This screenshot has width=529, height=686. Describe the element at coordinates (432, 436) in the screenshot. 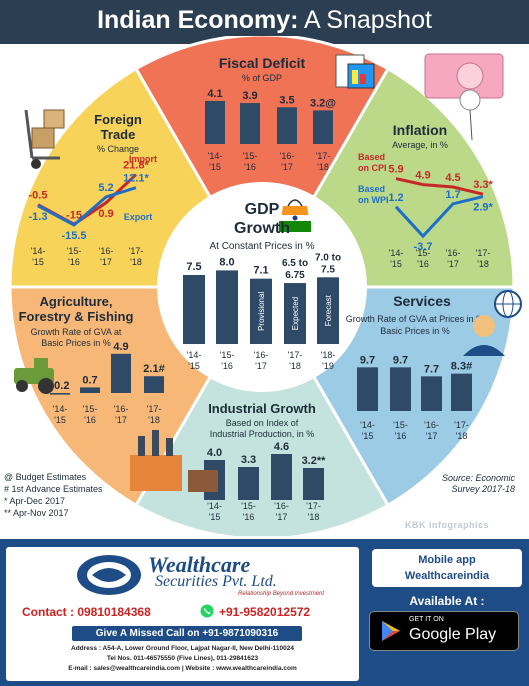

I see `services-tick-label: '17` at that location.